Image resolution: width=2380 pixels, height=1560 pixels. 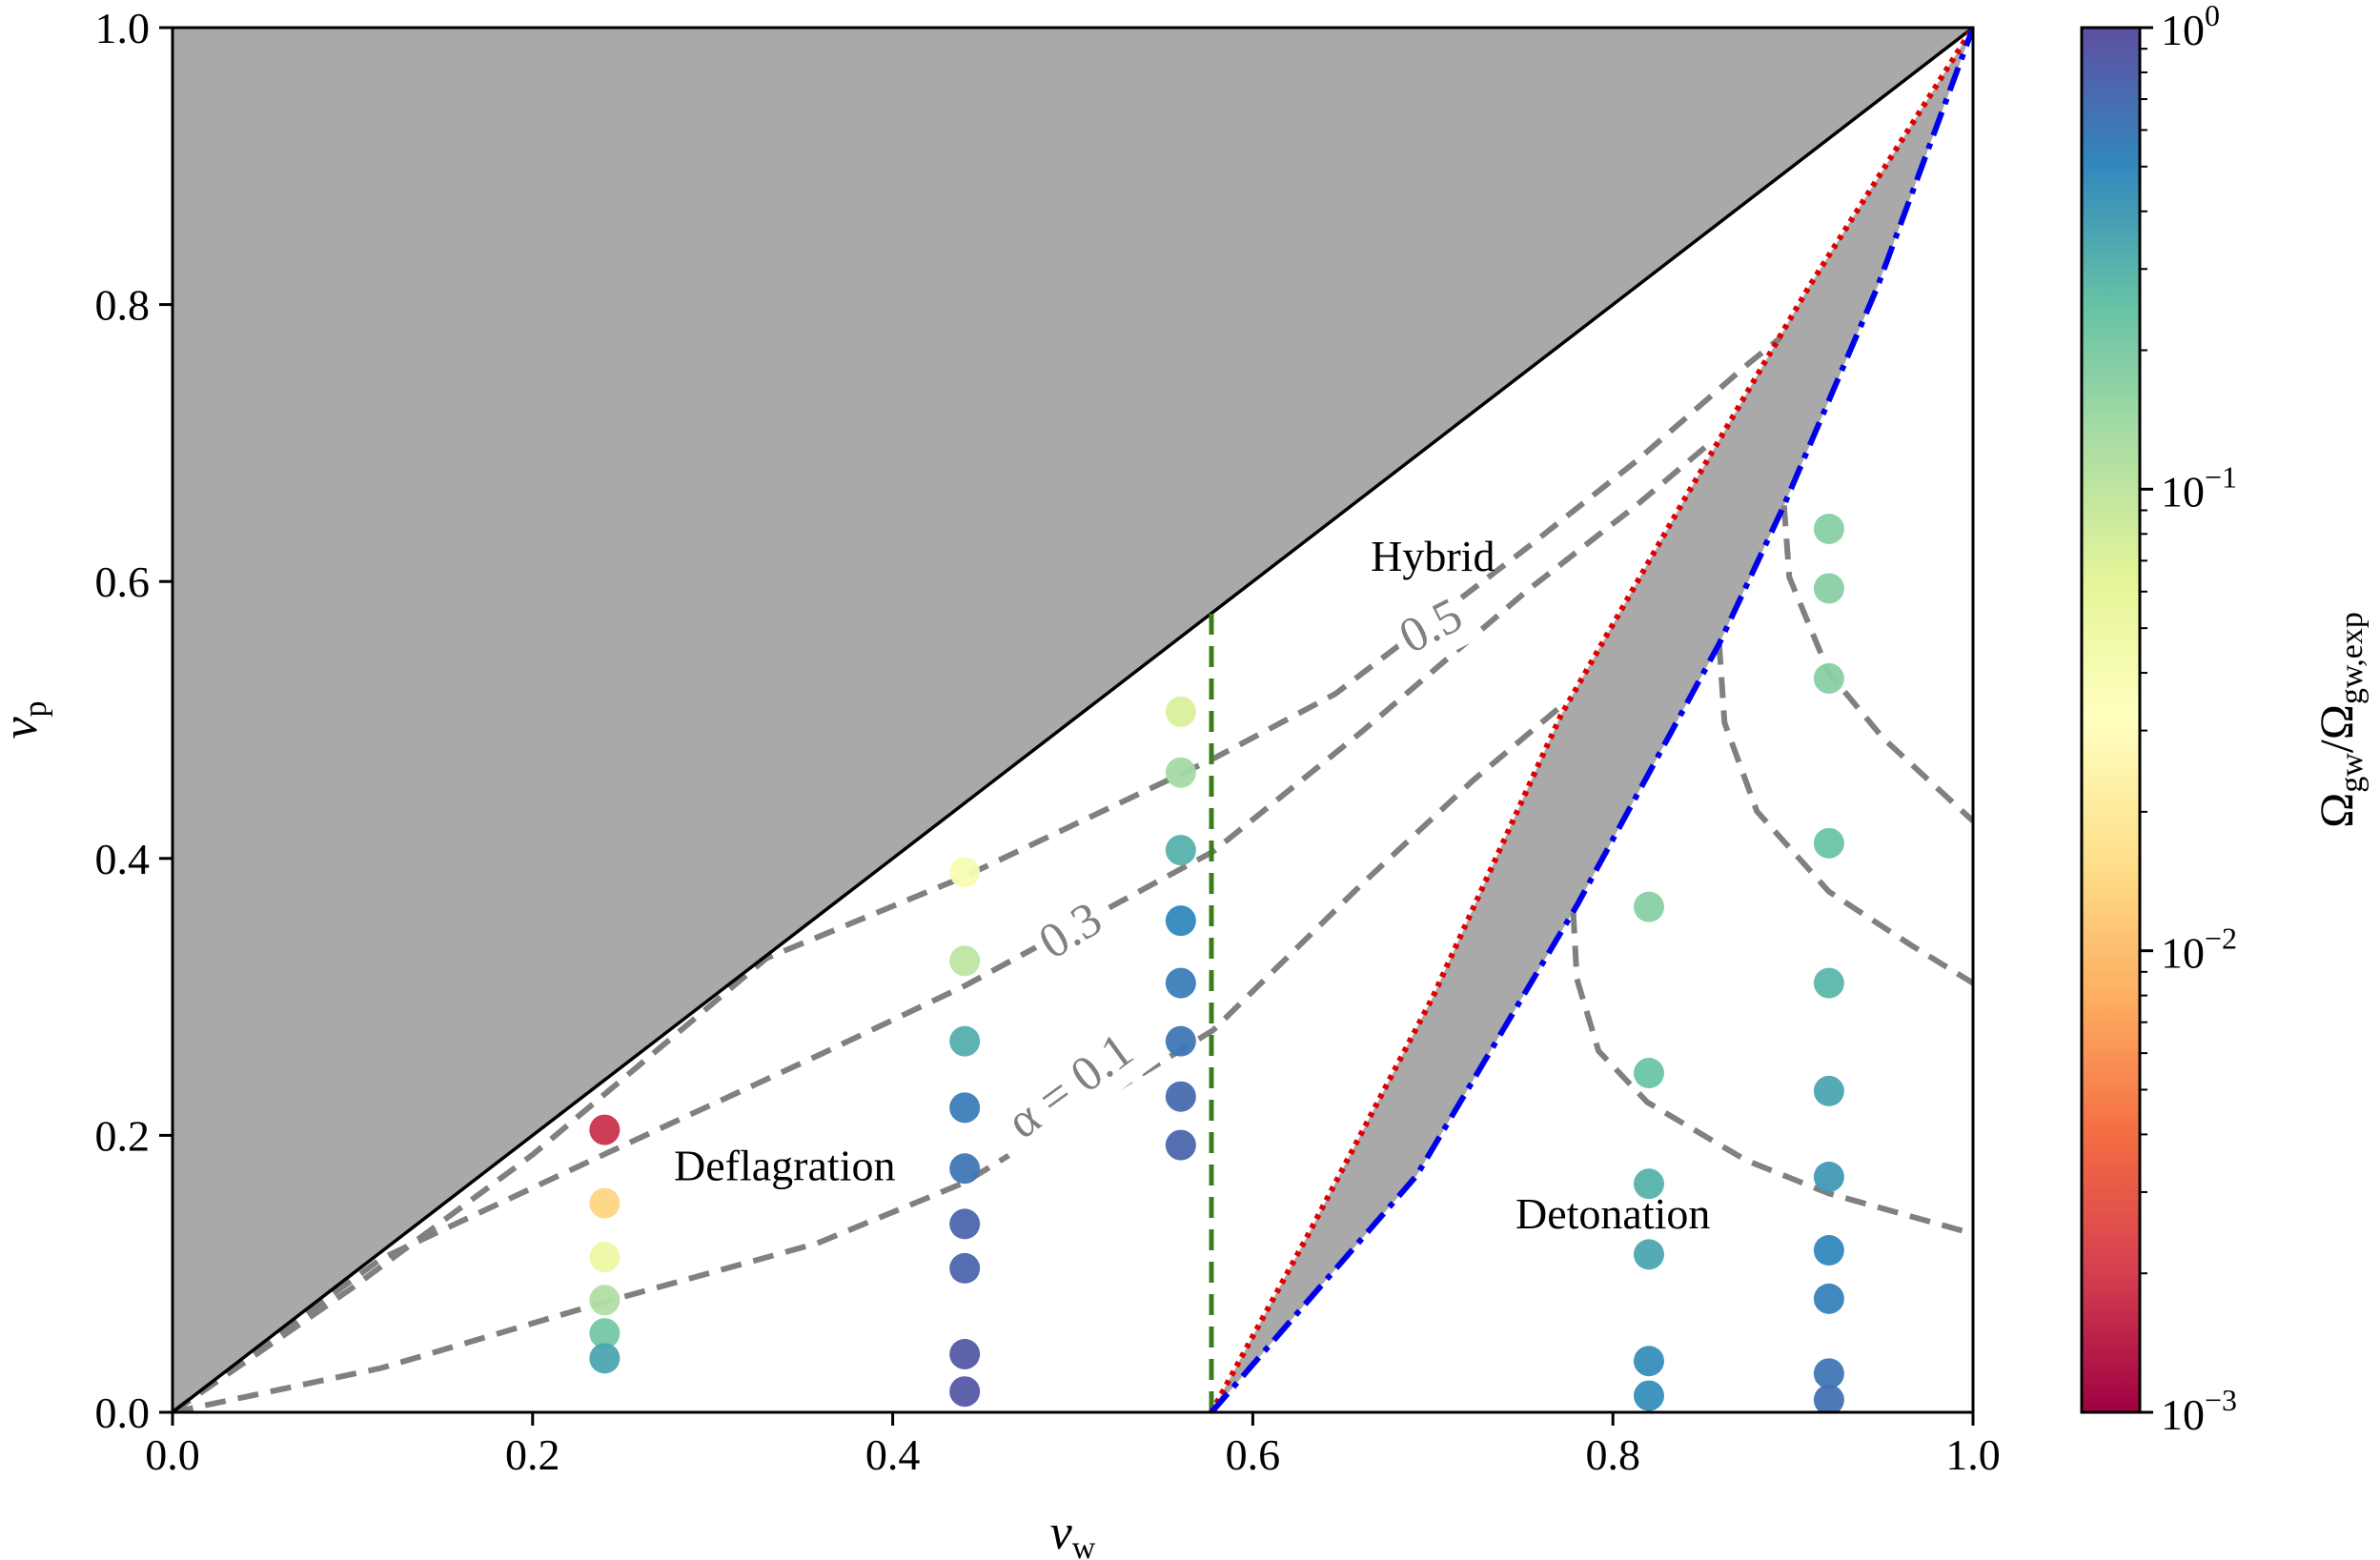 I want to click on y-tick-label: 0.2, so click(x=123, y=1135).